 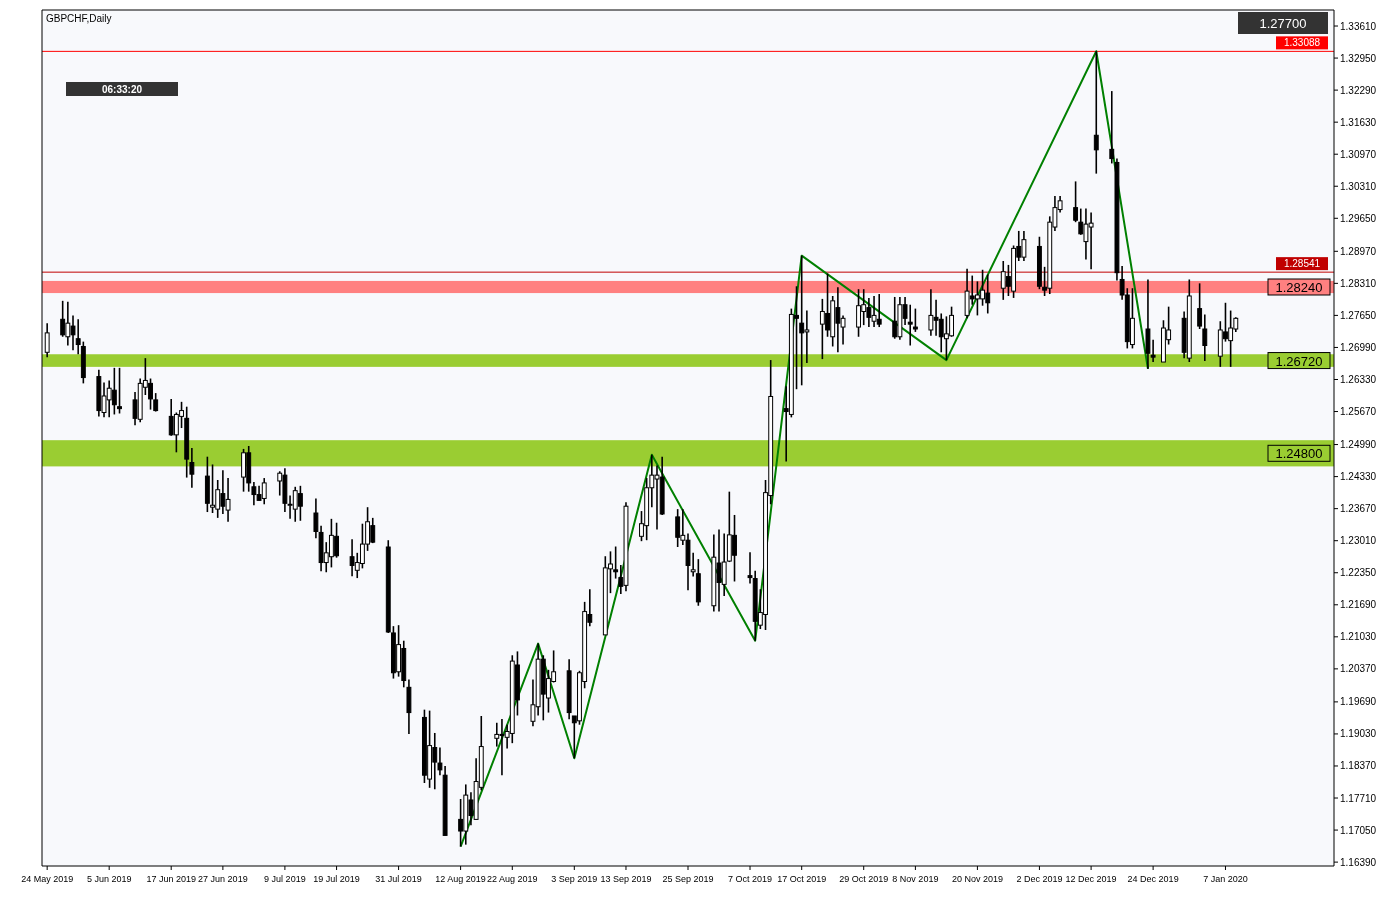 I want to click on y-tick-label: 1.30310, so click(x=1358, y=186).